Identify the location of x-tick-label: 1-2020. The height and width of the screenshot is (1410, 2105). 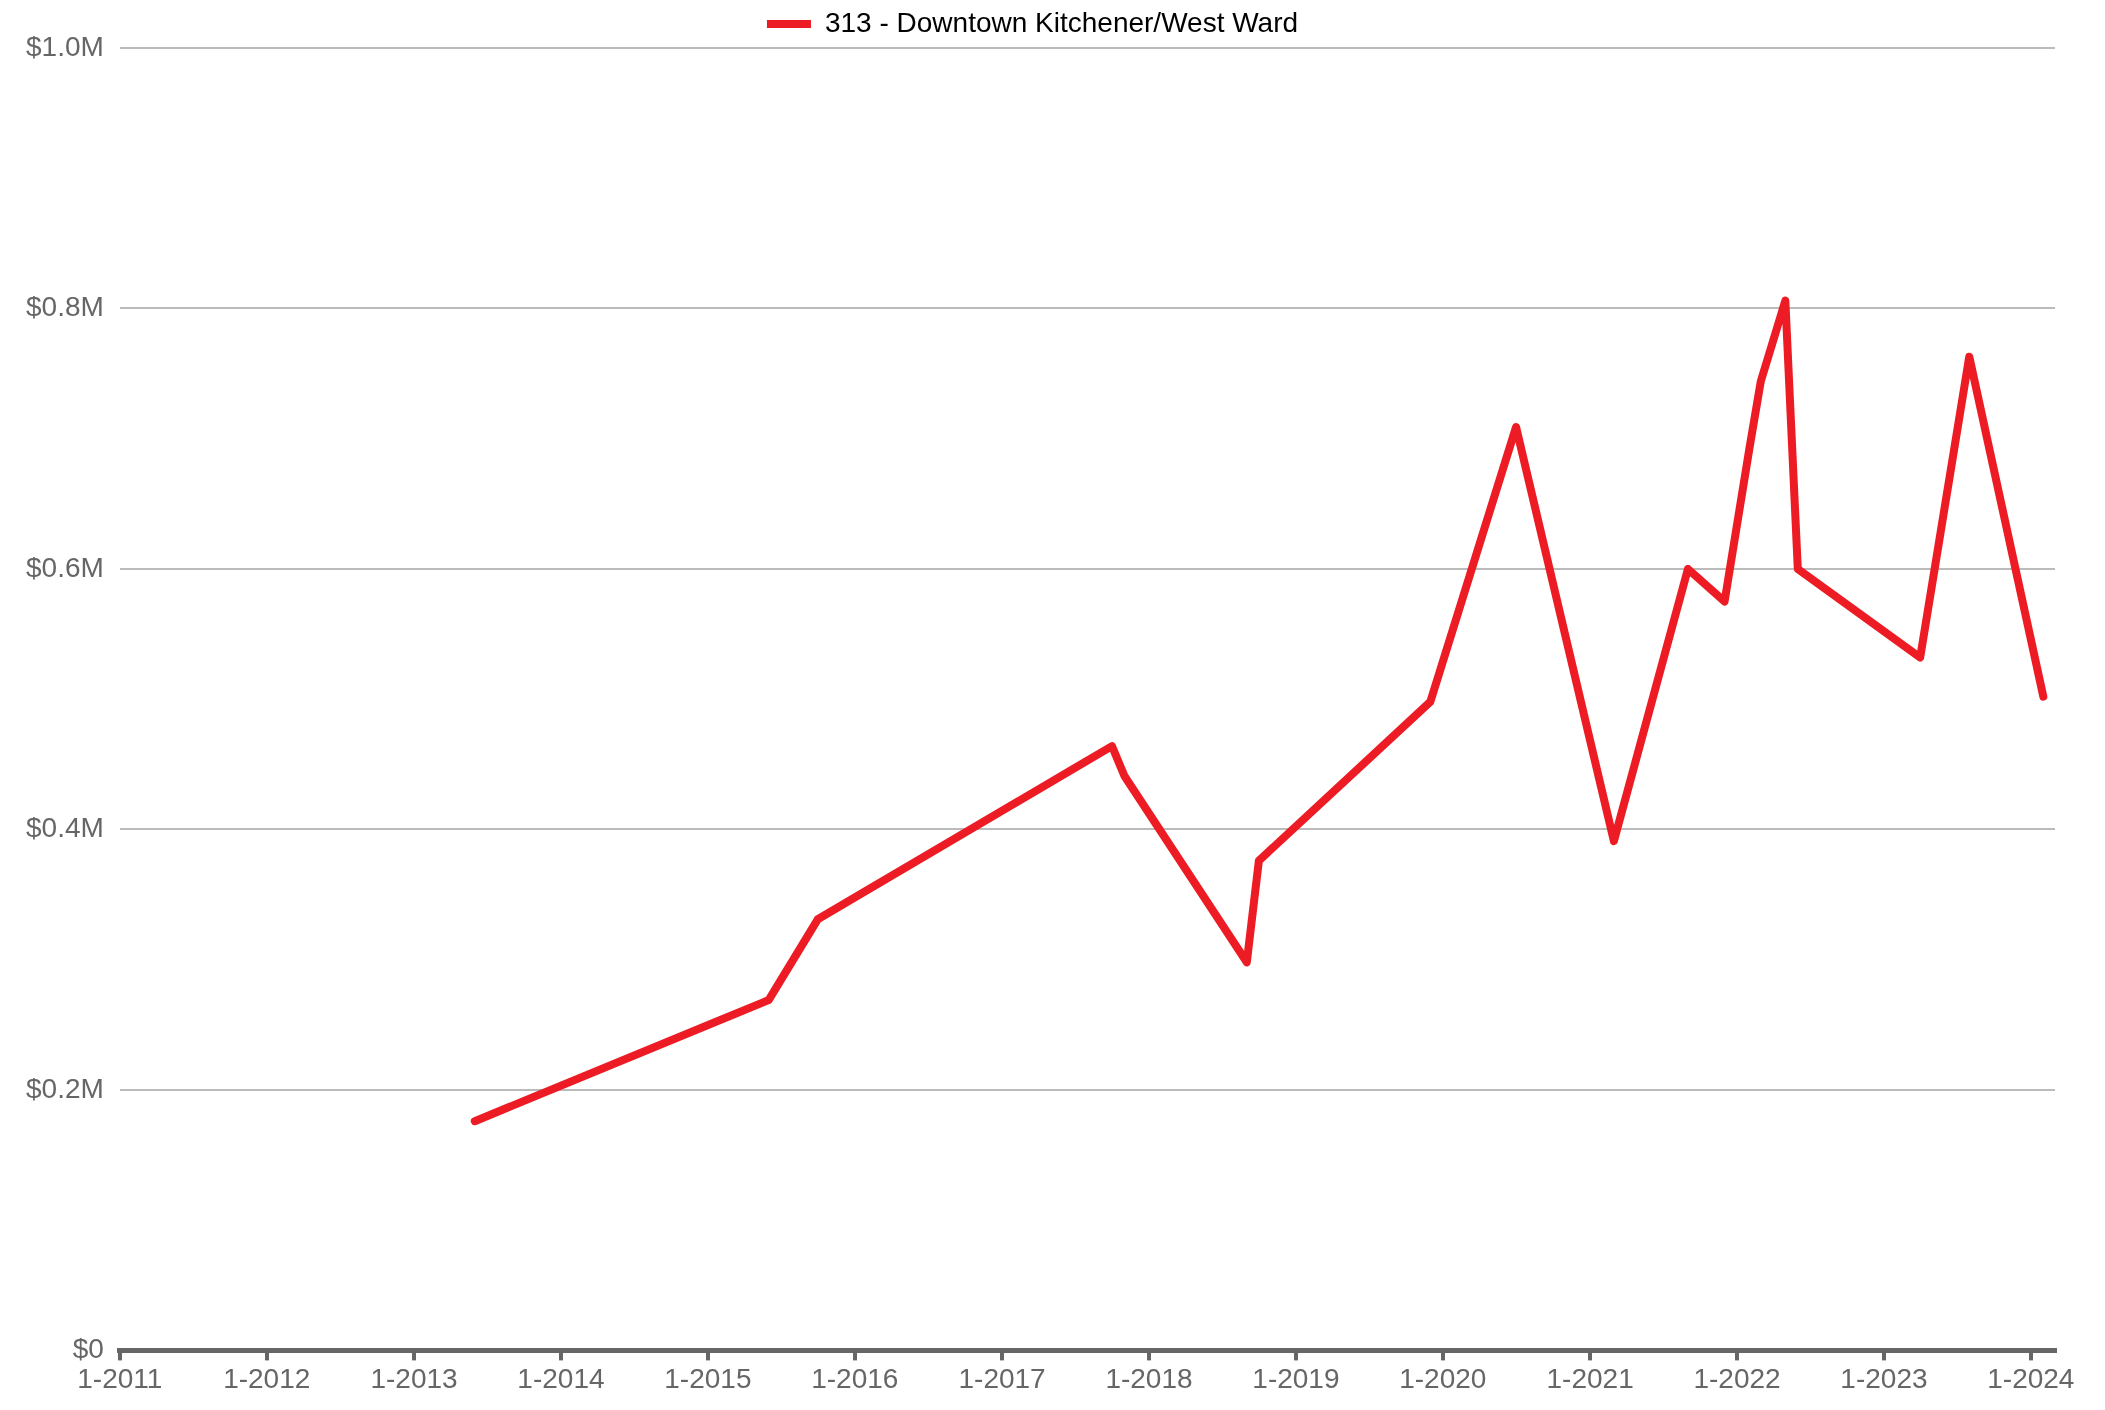
(1443, 1378).